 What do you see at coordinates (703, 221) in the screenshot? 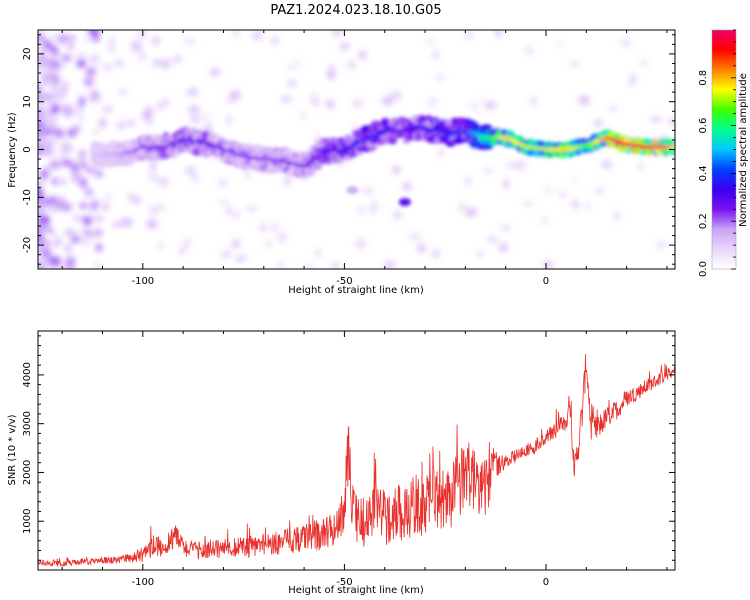
I see `colorbar-tick-label: 0.2` at bounding box center [703, 221].